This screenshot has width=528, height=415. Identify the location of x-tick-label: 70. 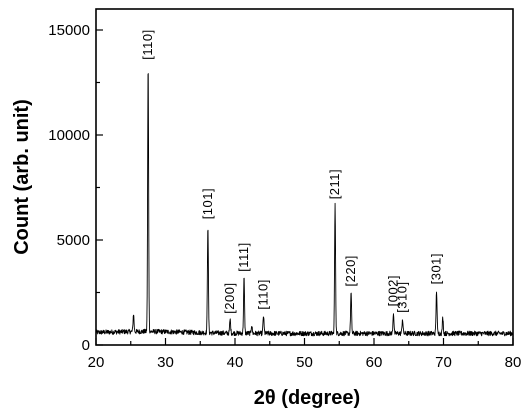
(443, 362).